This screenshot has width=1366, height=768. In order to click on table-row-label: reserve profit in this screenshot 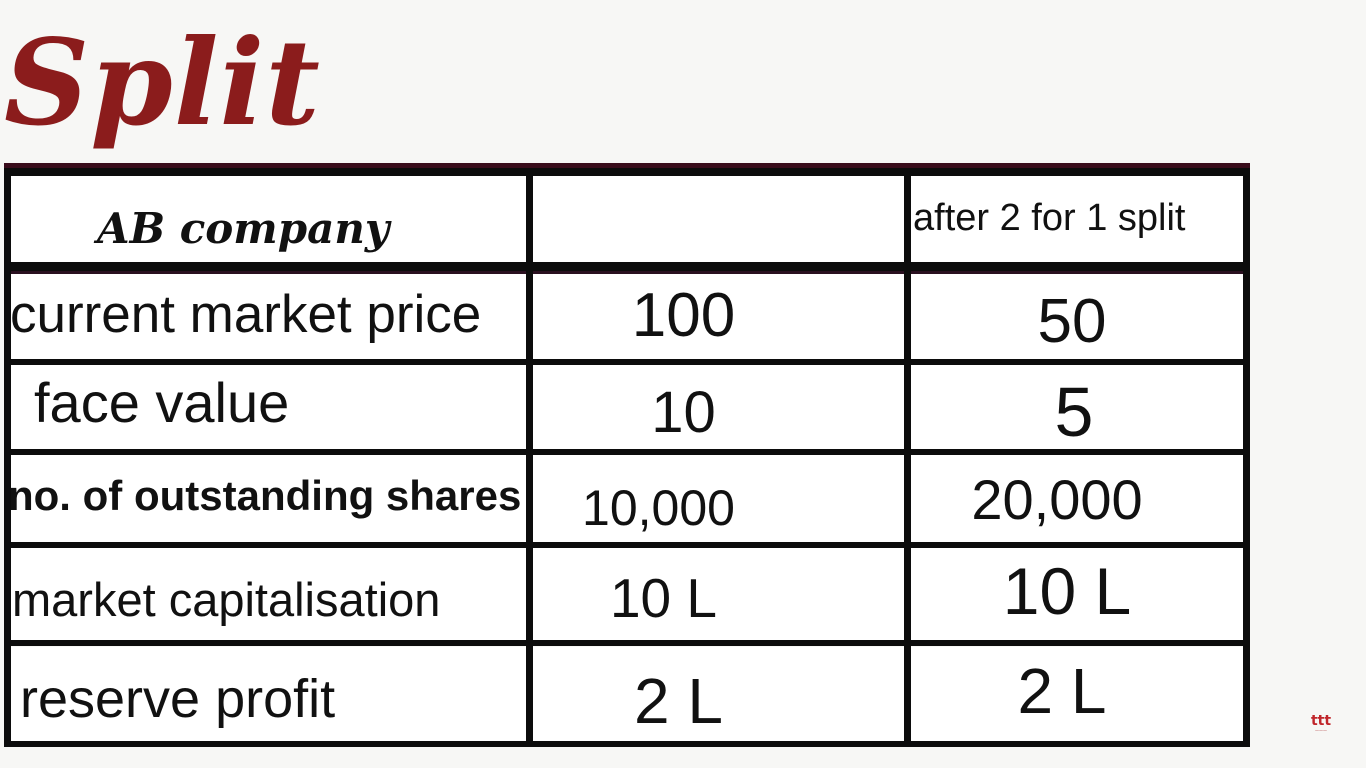, I will do `click(265, 694)`.